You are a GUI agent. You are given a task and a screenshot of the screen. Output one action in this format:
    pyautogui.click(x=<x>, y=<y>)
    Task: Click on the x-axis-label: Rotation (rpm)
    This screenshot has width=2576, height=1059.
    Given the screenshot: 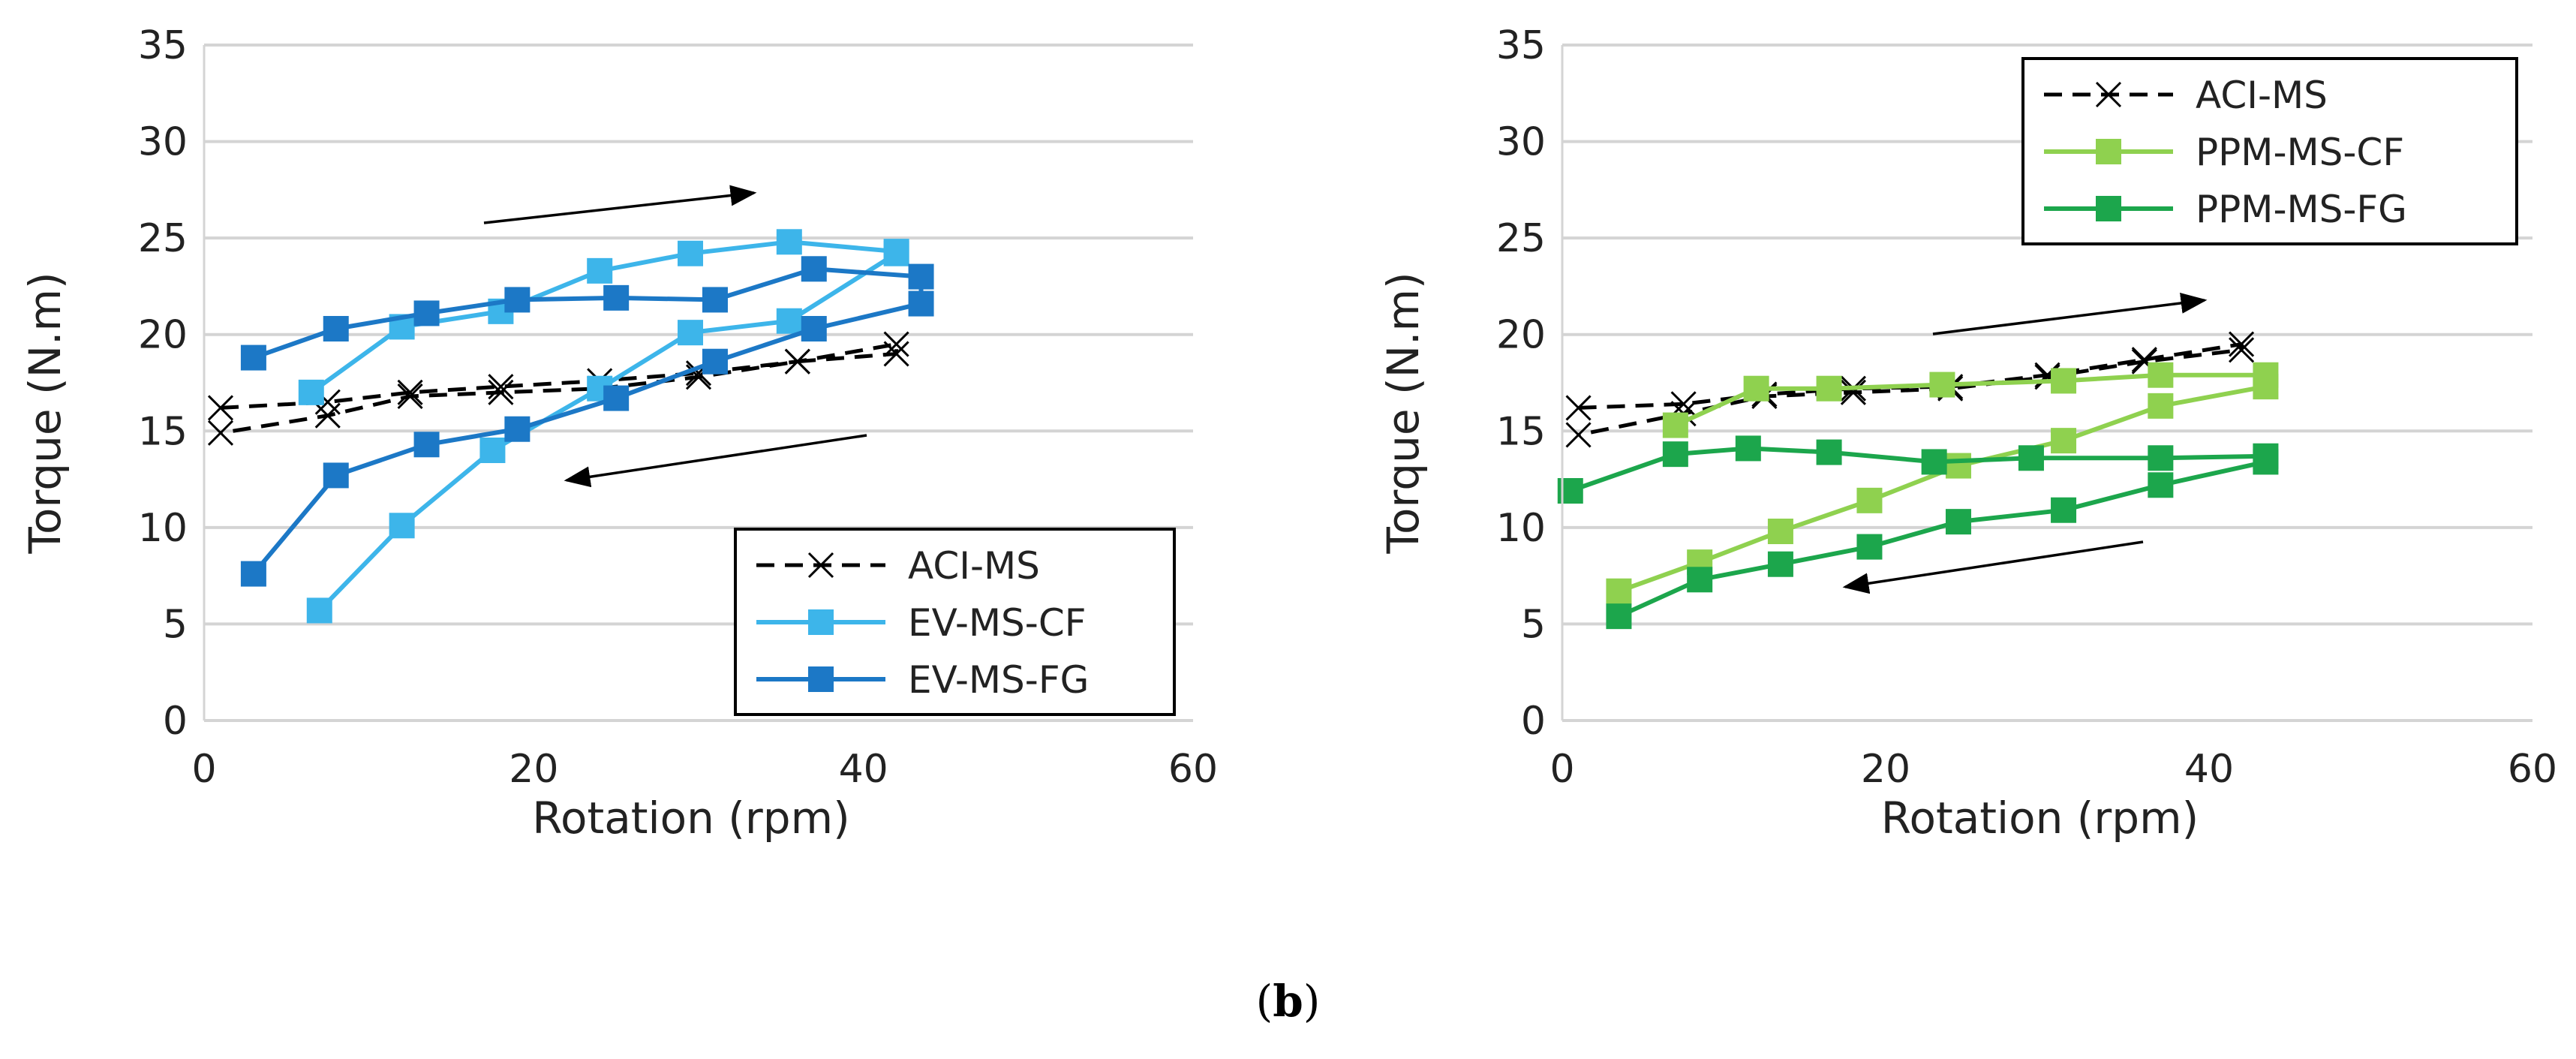 What is the action you would take?
    pyautogui.click(x=2040, y=818)
    